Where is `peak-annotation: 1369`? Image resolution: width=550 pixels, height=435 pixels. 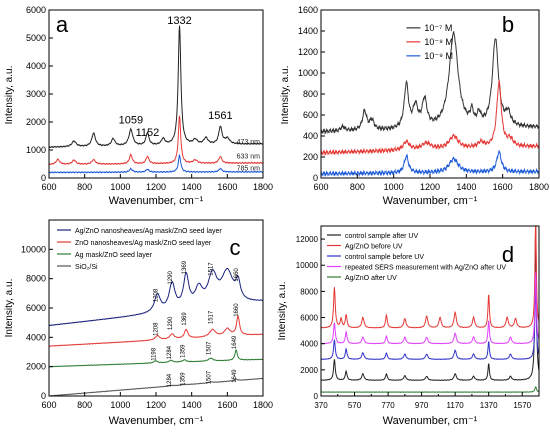
peak-annotation: 1369 is located at coordinates (185, 319).